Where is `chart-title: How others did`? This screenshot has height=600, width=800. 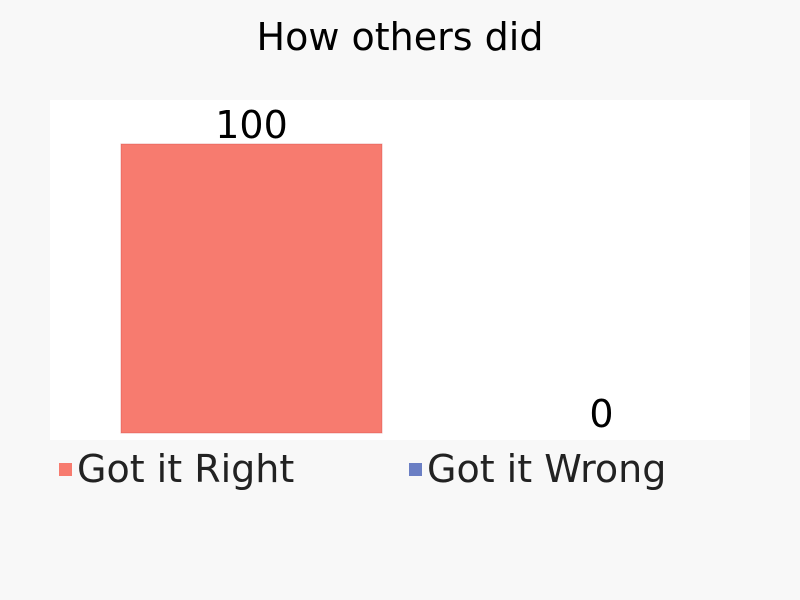
chart-title: How others did is located at coordinates (400, 37).